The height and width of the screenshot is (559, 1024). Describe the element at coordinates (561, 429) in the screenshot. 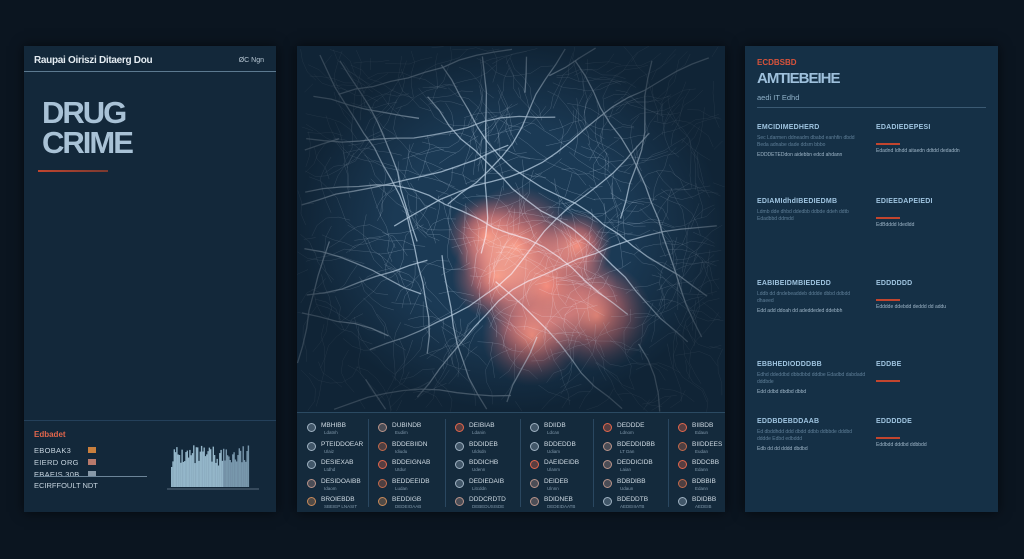

I see `legend-entry: BDIIDB Ldcan` at that location.